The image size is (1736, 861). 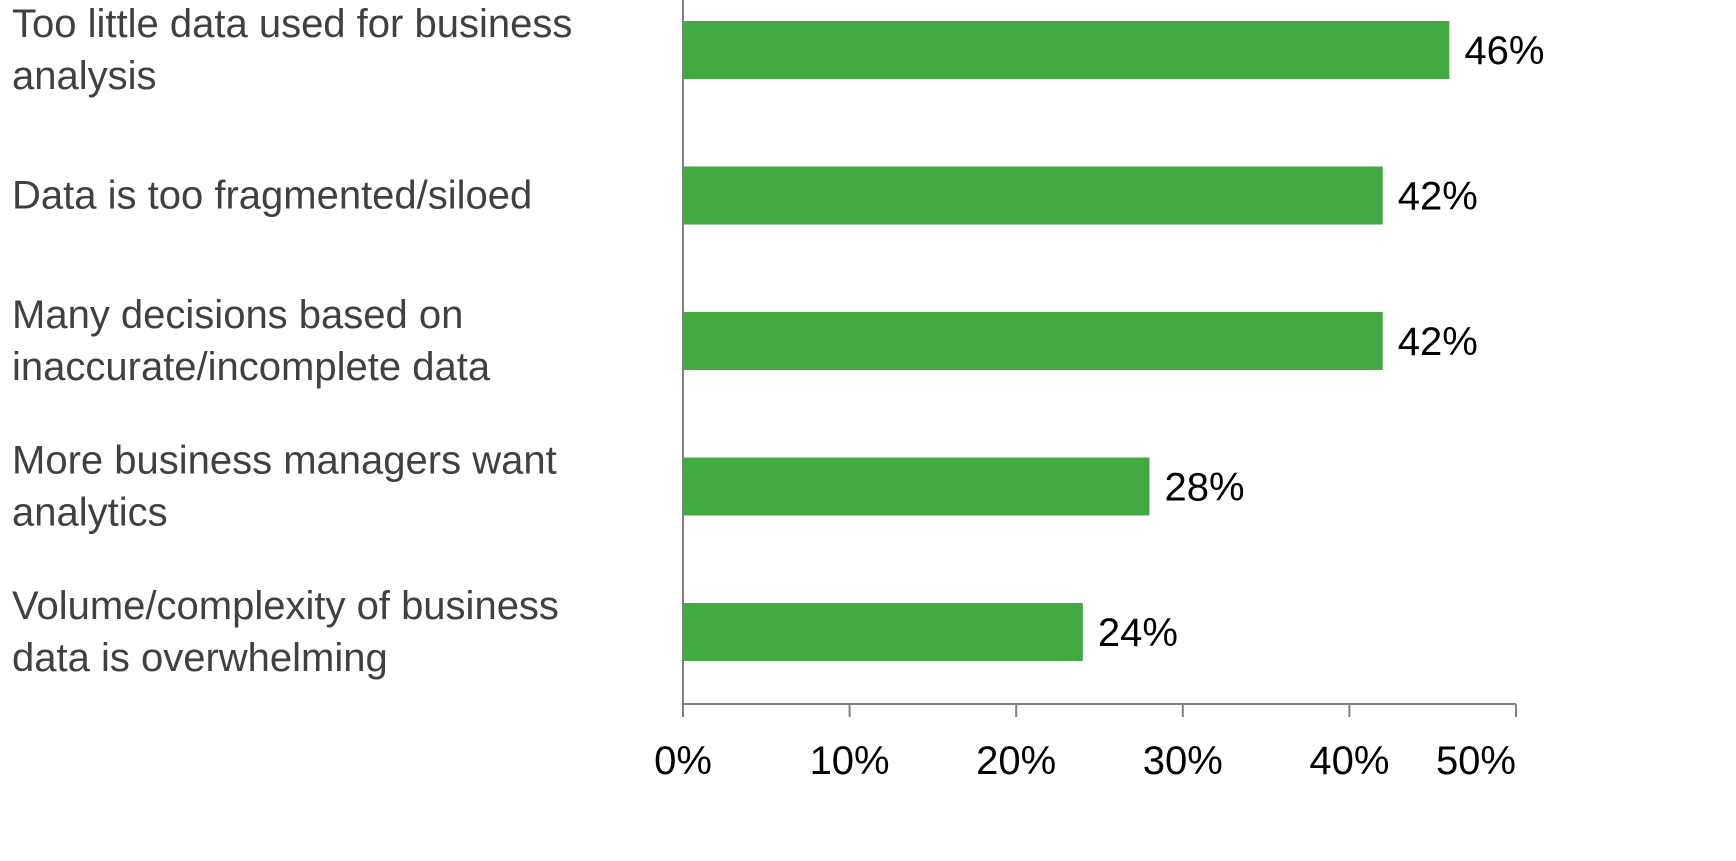 I want to click on x-tick-label: 10%, so click(x=850, y=761).